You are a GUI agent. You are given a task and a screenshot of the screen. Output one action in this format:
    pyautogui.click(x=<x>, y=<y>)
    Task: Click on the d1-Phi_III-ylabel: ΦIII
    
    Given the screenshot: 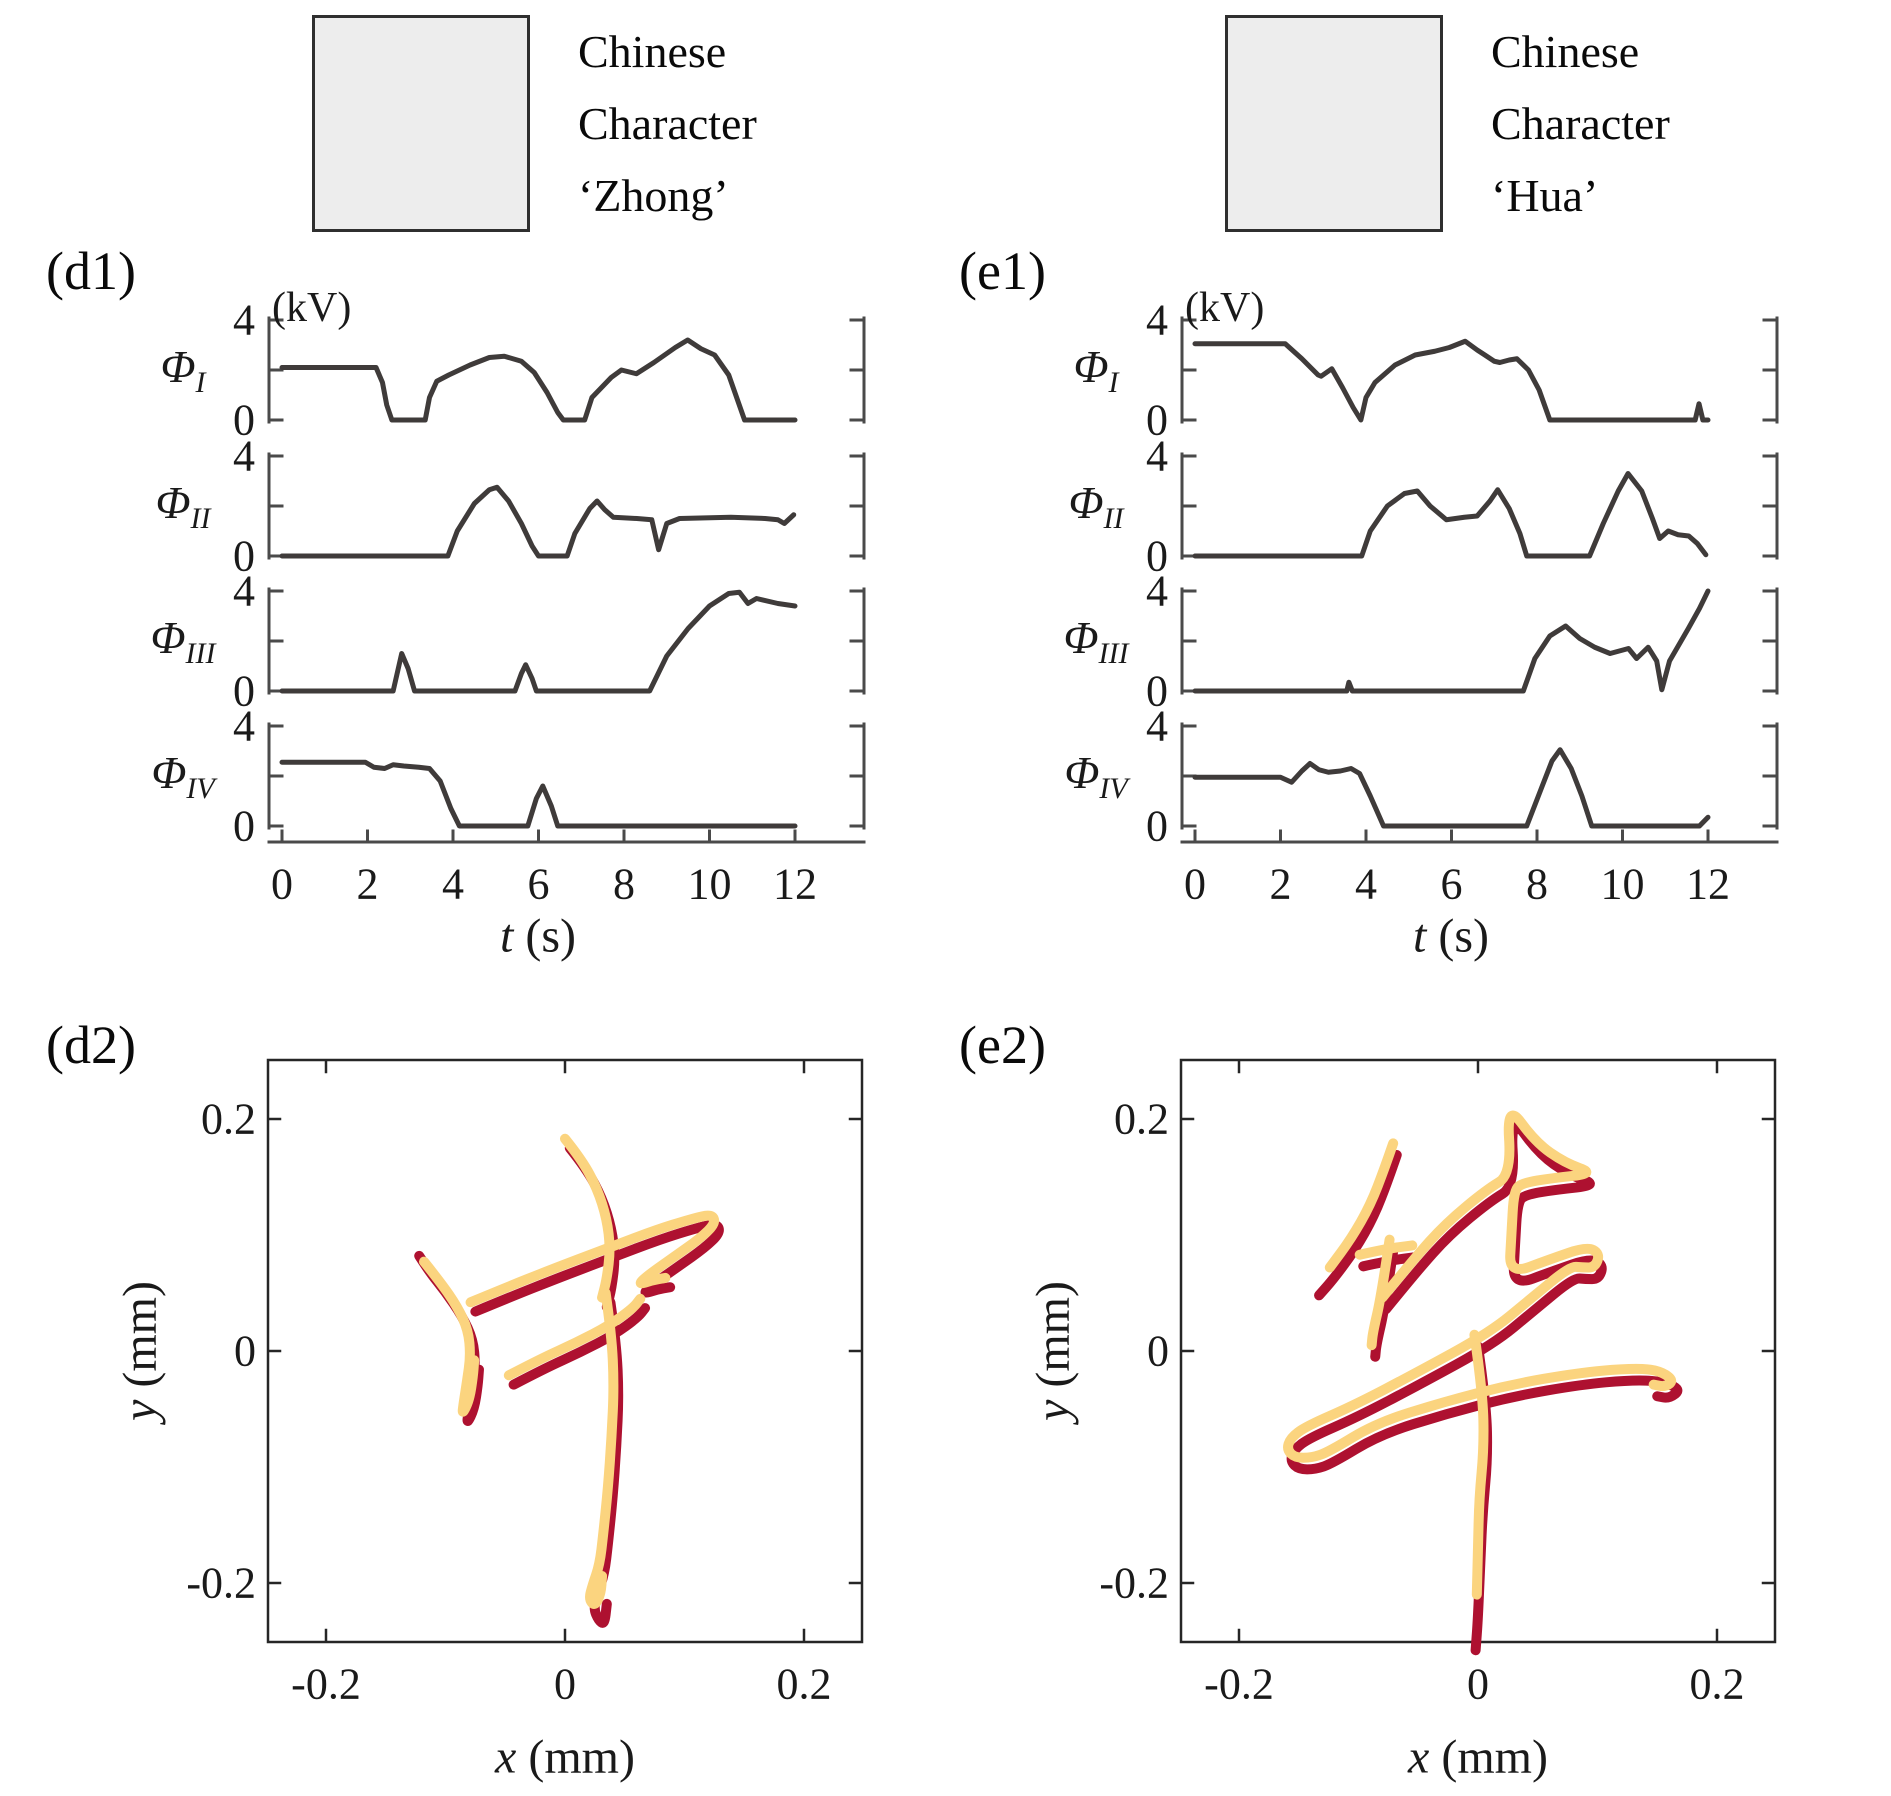 What is the action you would take?
    pyautogui.click(x=183, y=641)
    